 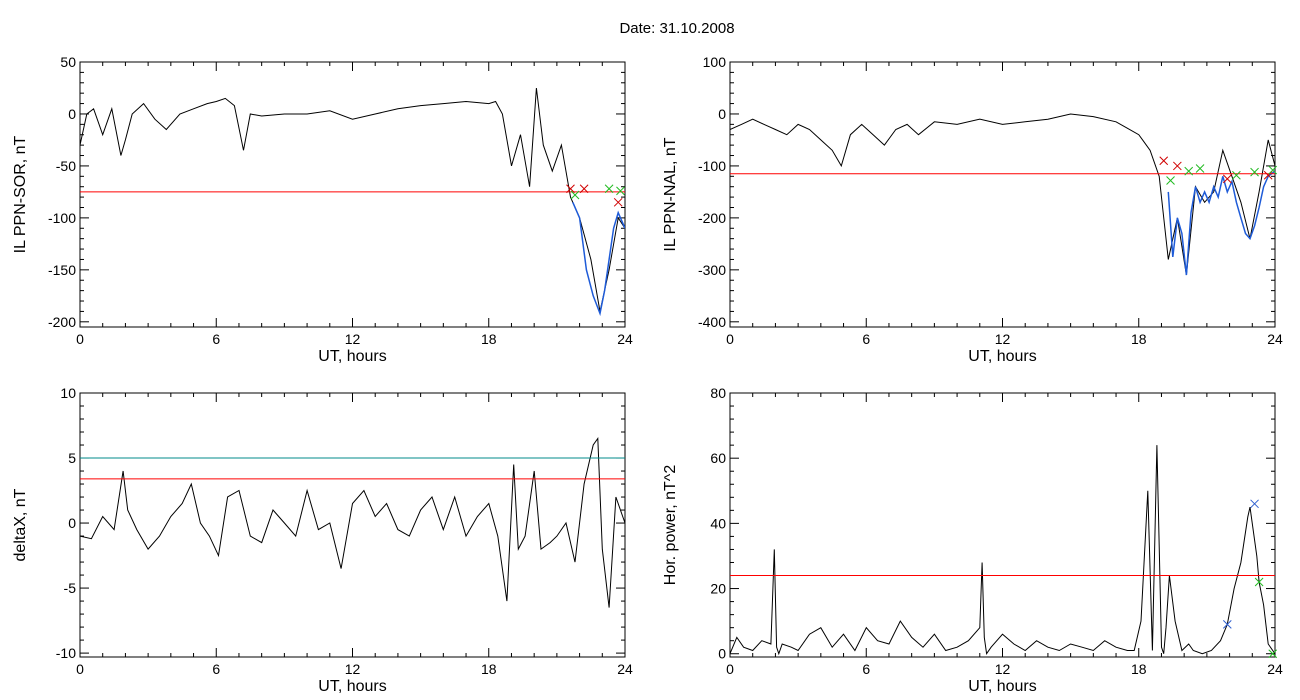 What do you see at coordinates (670, 194) in the screenshot?
I see `y-axis-label: IL PPN-NAL, nT` at bounding box center [670, 194].